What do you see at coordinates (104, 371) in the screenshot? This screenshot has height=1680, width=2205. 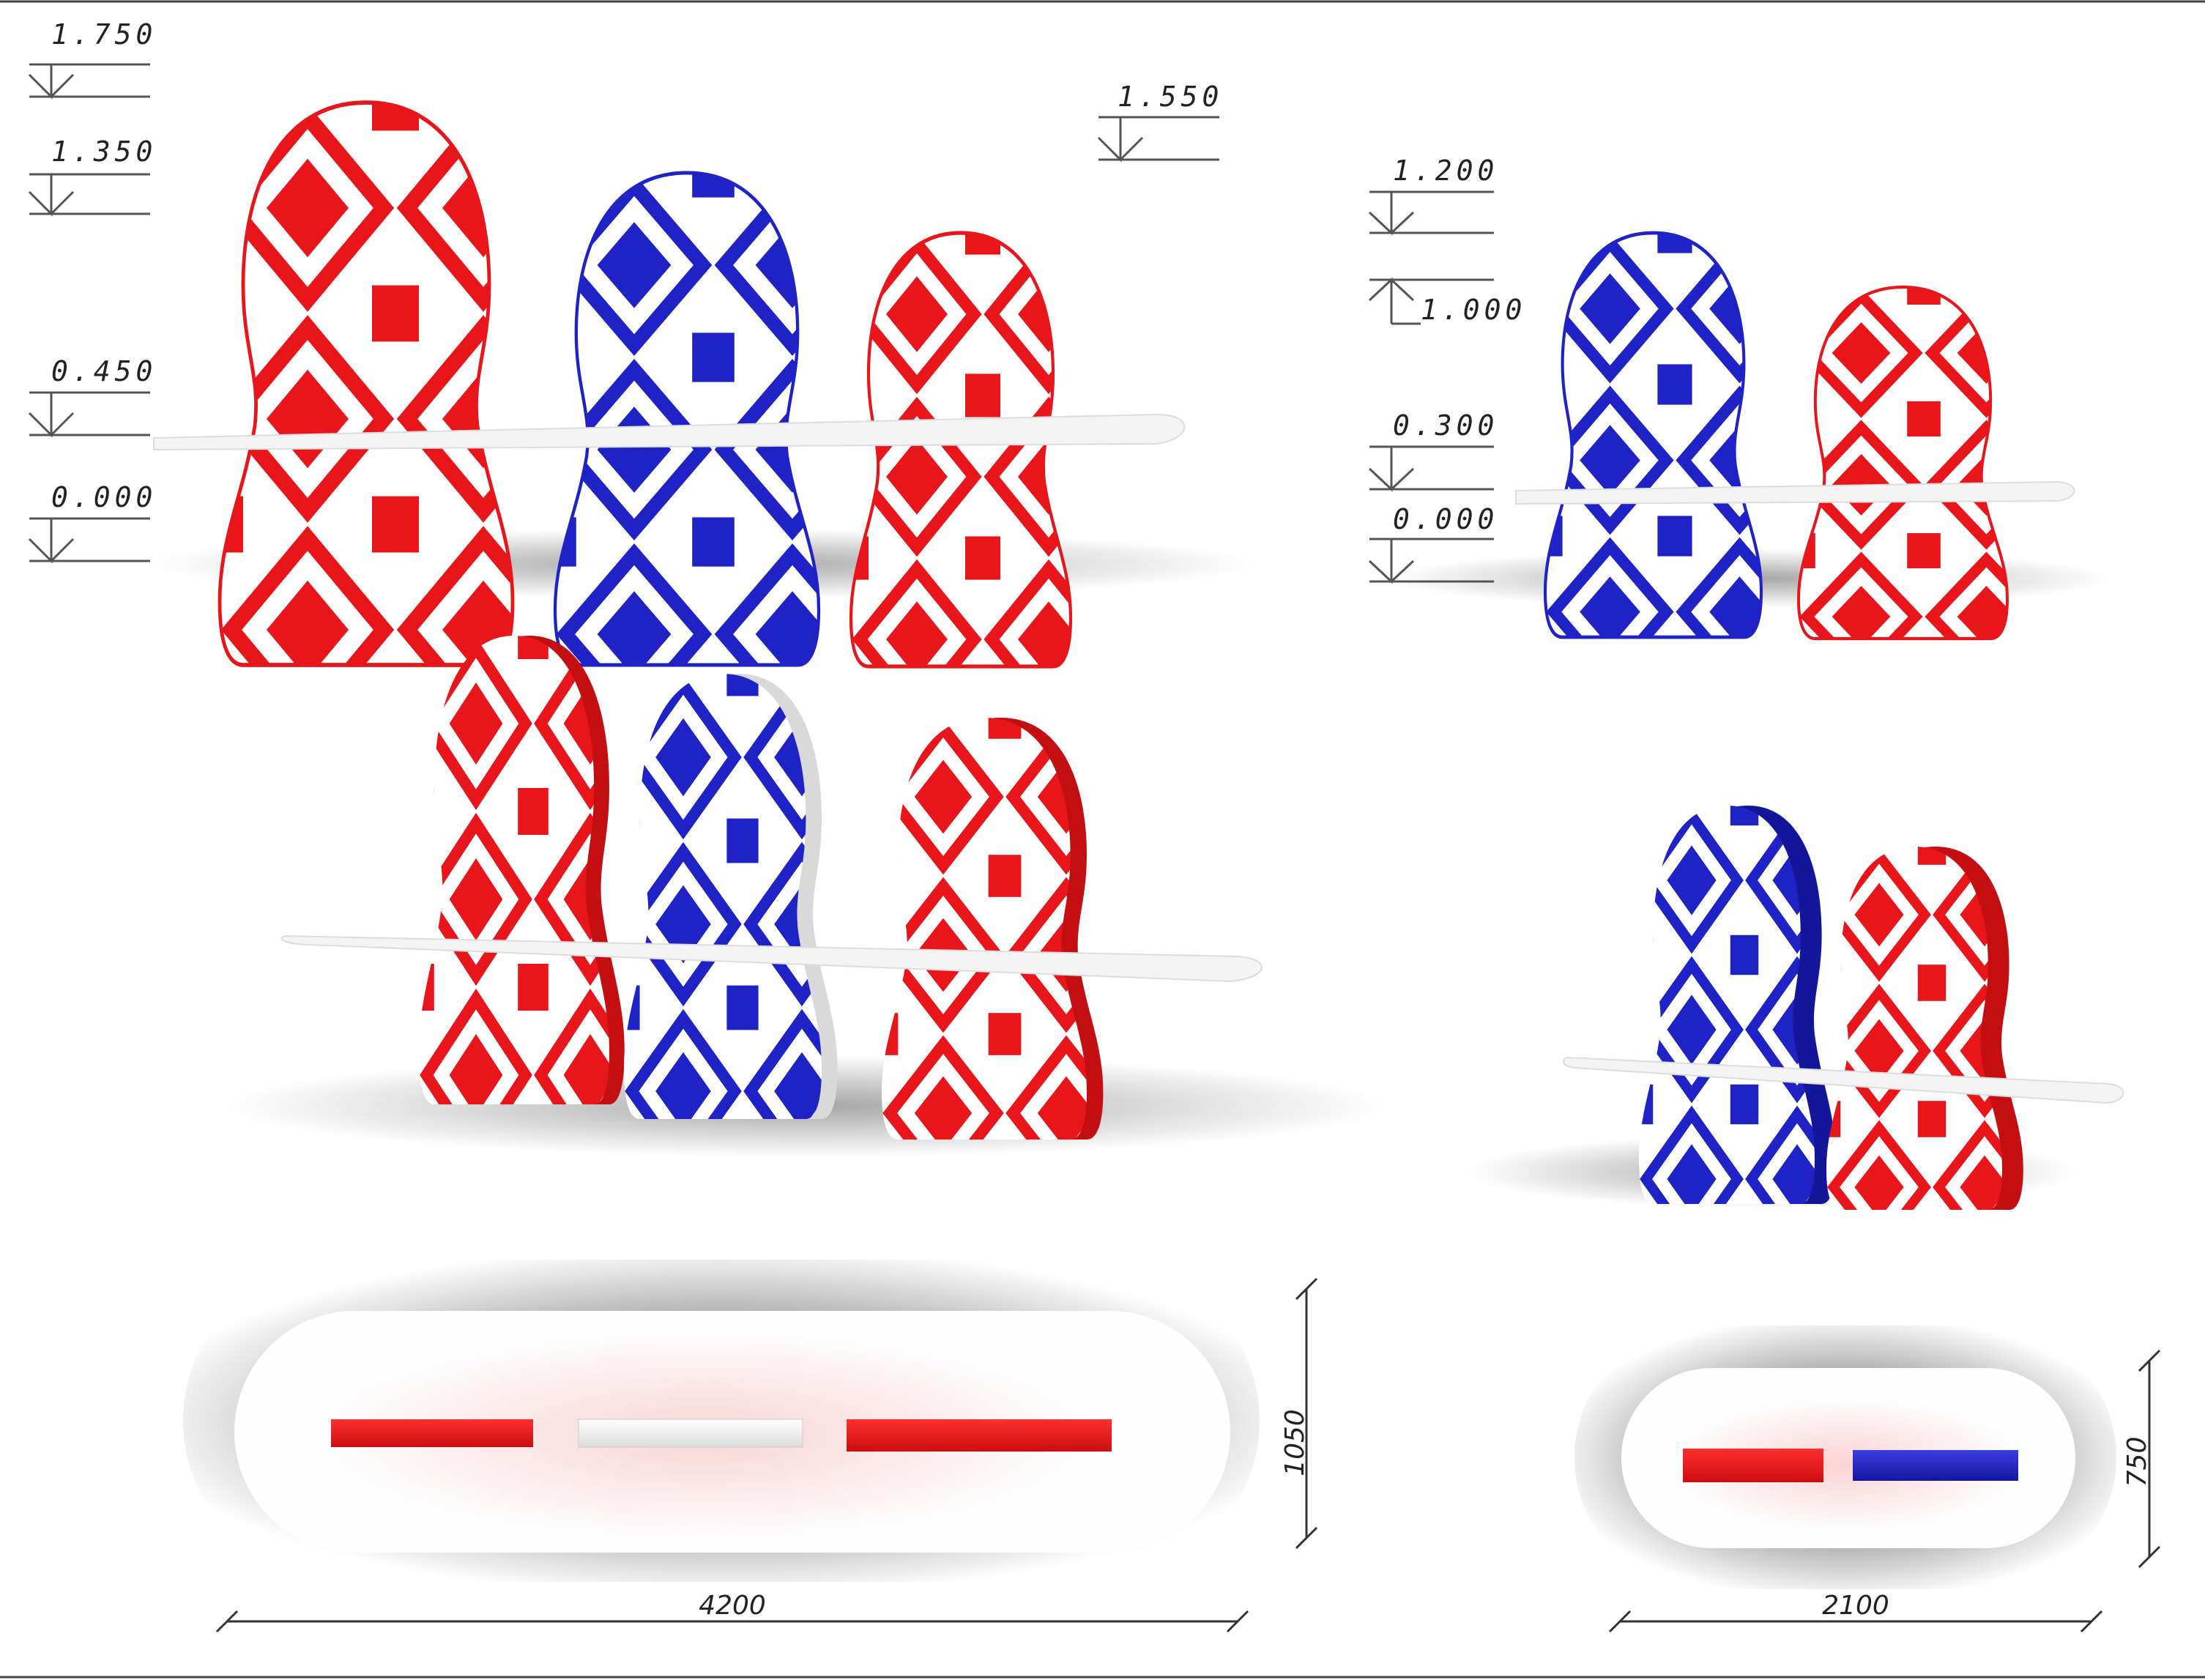 I see `level-label: 0.450` at bounding box center [104, 371].